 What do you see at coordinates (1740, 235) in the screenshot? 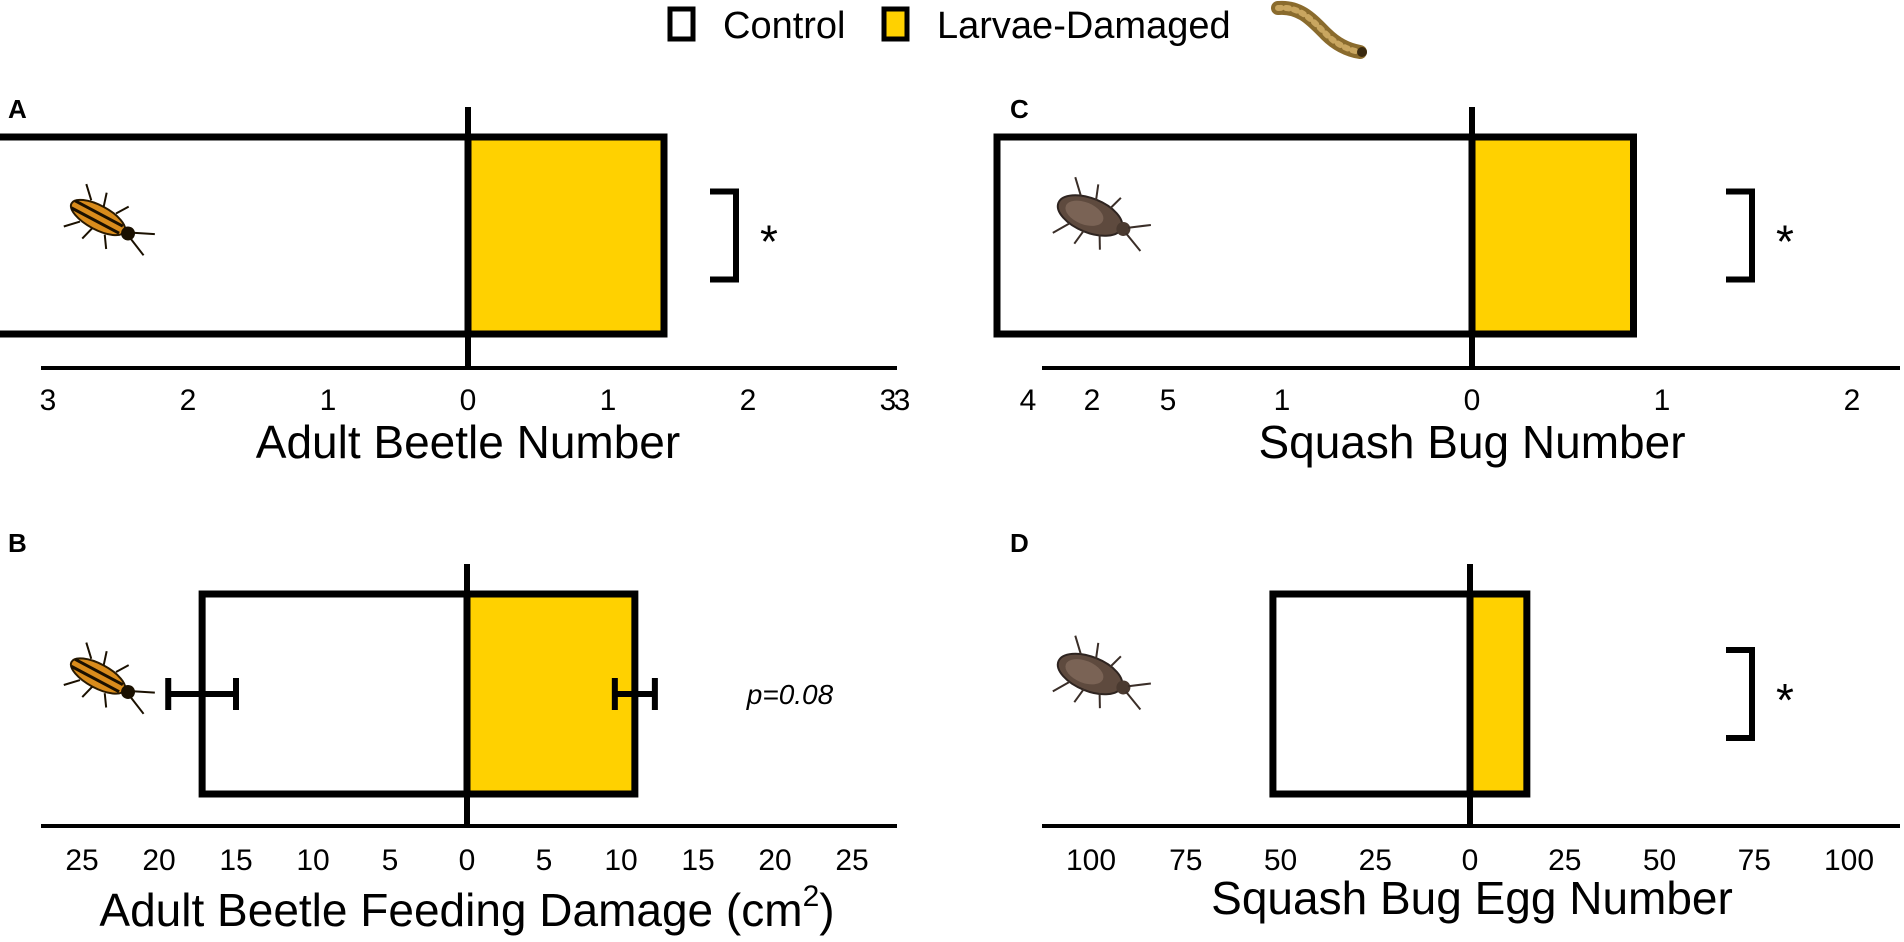
I see `panel-c-significance-bracket` at bounding box center [1740, 235].